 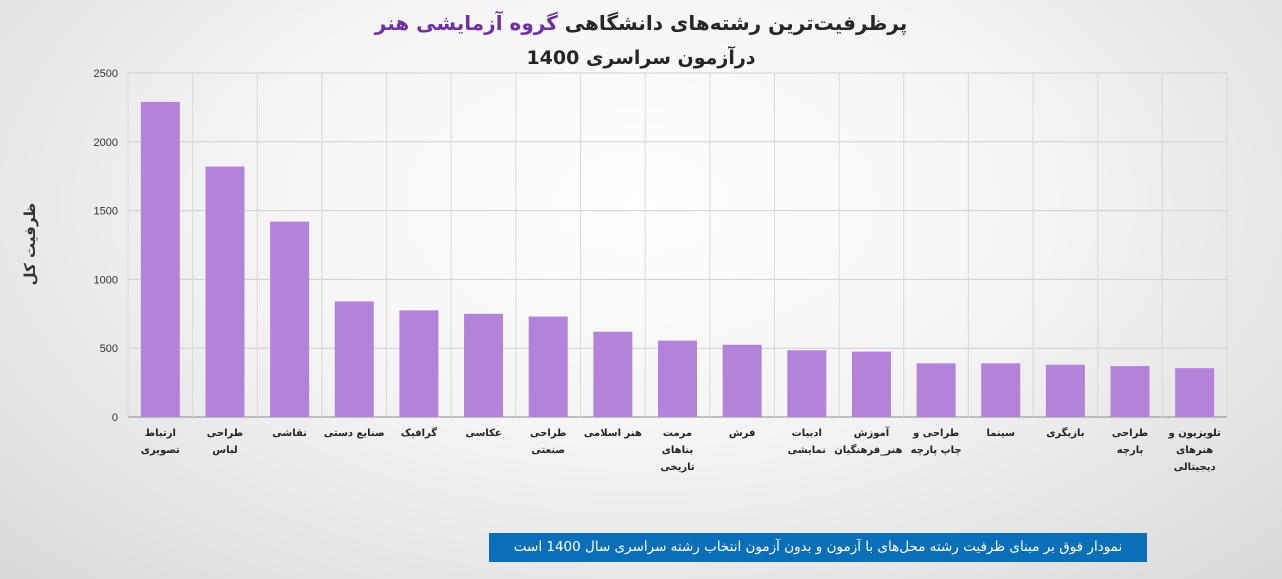 What do you see at coordinates (106, 246) in the screenshot?
I see `y-axis-ticks: 0 500 1000 1500 2000 2500` at bounding box center [106, 246].